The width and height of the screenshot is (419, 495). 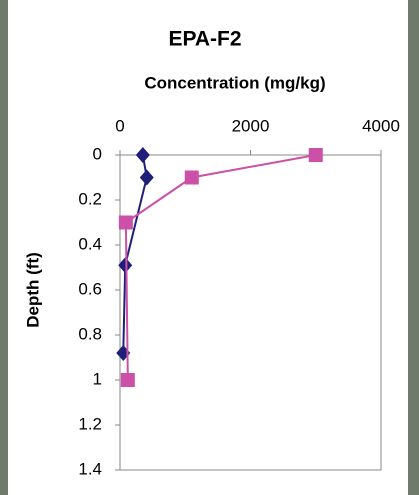 What do you see at coordinates (90, 468) in the screenshot?
I see `y-tick-label: 1.4` at bounding box center [90, 468].